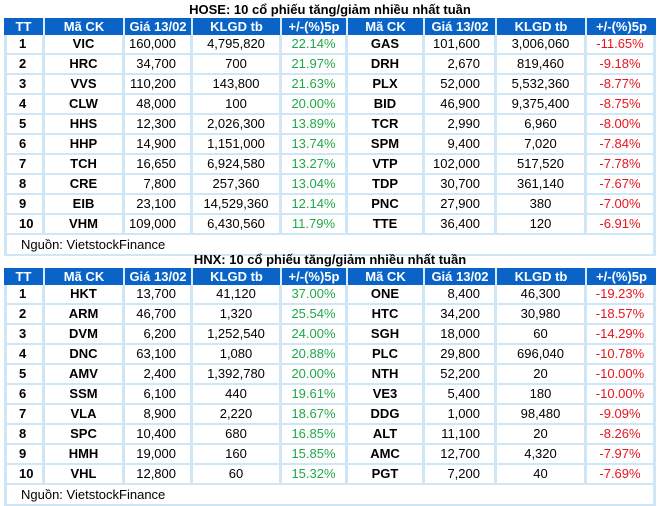 The height and width of the screenshot is (506, 660). I want to click on header-up-change: +/-(%)5p, so click(315, 26).